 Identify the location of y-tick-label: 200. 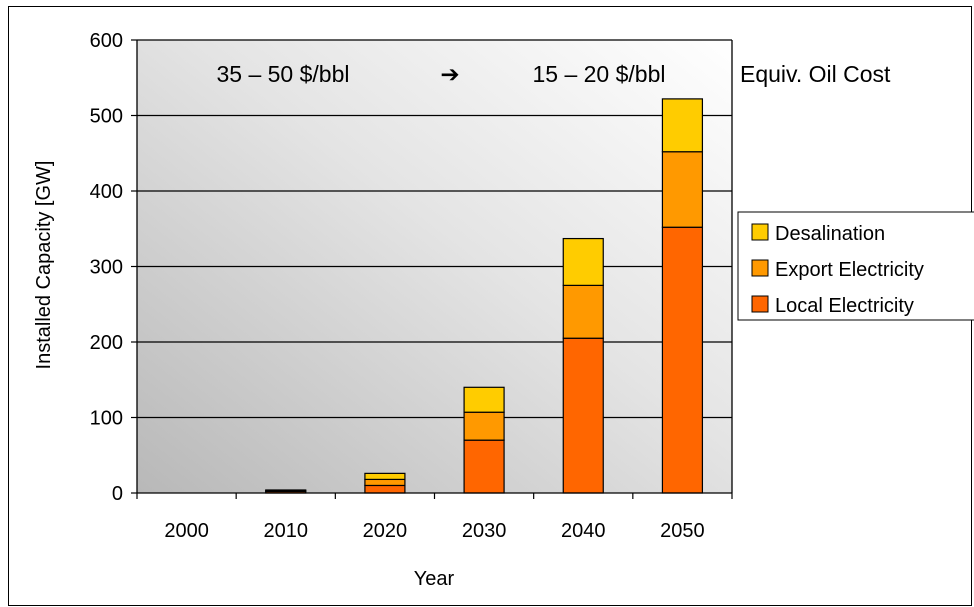
(106, 343).